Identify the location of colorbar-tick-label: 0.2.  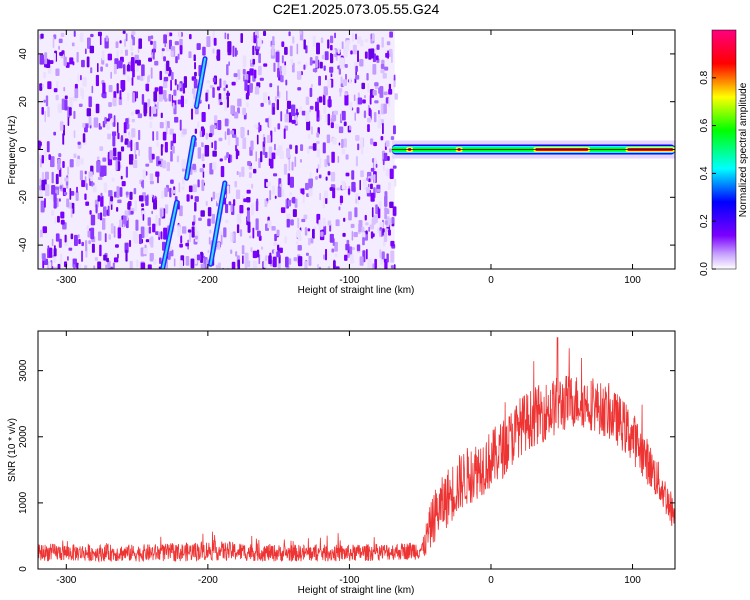
(704, 221).